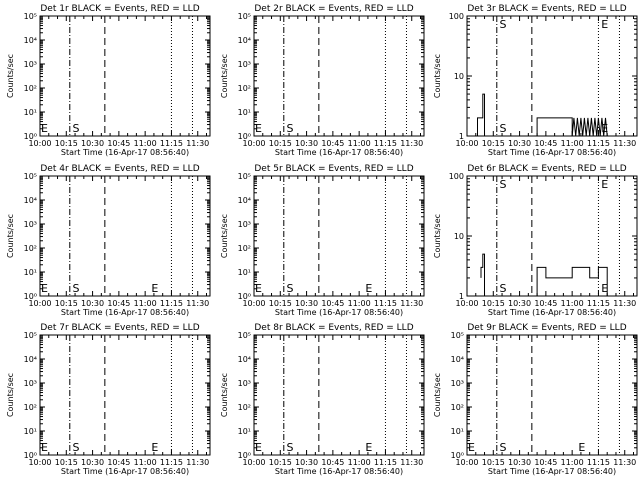 This screenshot has width=640, height=480. What do you see at coordinates (546, 169) in the screenshot?
I see `panel-title: Det 6r BLACK = Events, RED = LLD` at bounding box center [546, 169].